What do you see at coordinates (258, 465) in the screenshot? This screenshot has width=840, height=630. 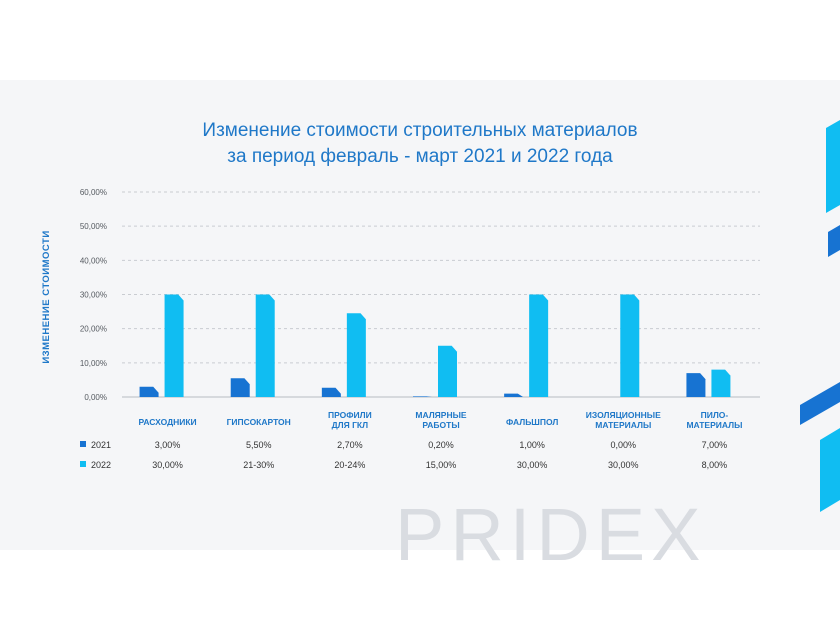 I see `table-cell: 21-30%` at bounding box center [258, 465].